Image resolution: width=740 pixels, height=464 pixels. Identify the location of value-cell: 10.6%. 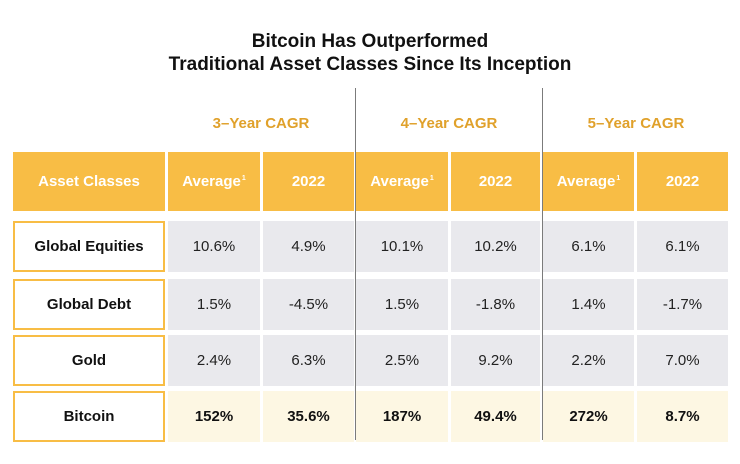
(214, 246).